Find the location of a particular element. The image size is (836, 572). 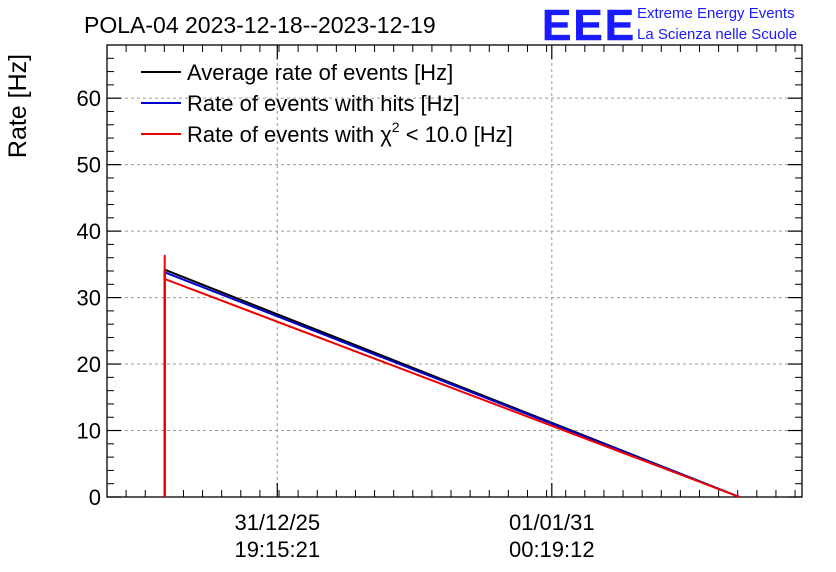

legend-label-chi2: Rate of events with χ2 < 10.0 [Hz] is located at coordinates (350, 133).